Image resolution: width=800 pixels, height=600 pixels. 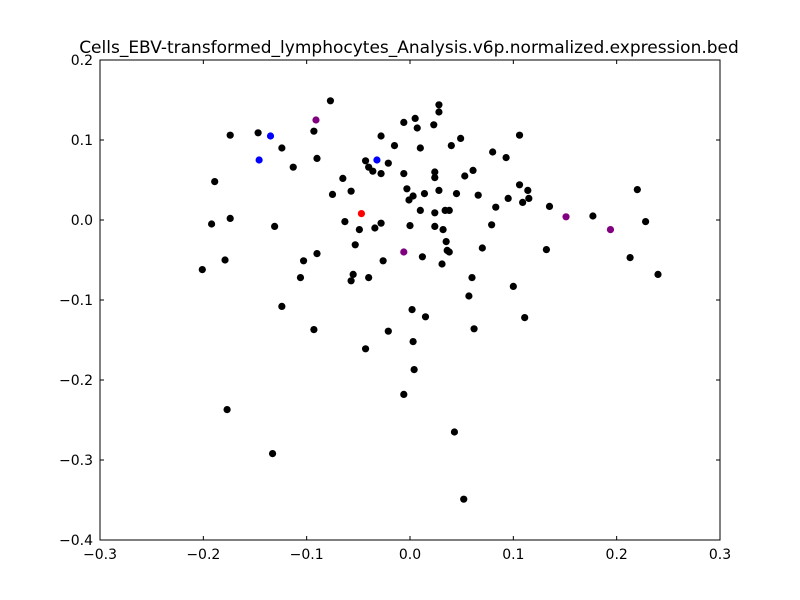 I want to click on x-tick-label: 0.0, so click(x=410, y=555).